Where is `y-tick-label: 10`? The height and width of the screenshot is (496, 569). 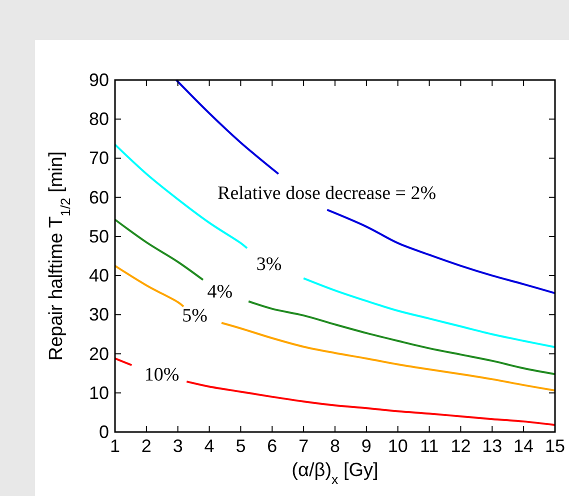
y-tick-label: 10 is located at coordinates (98, 392).